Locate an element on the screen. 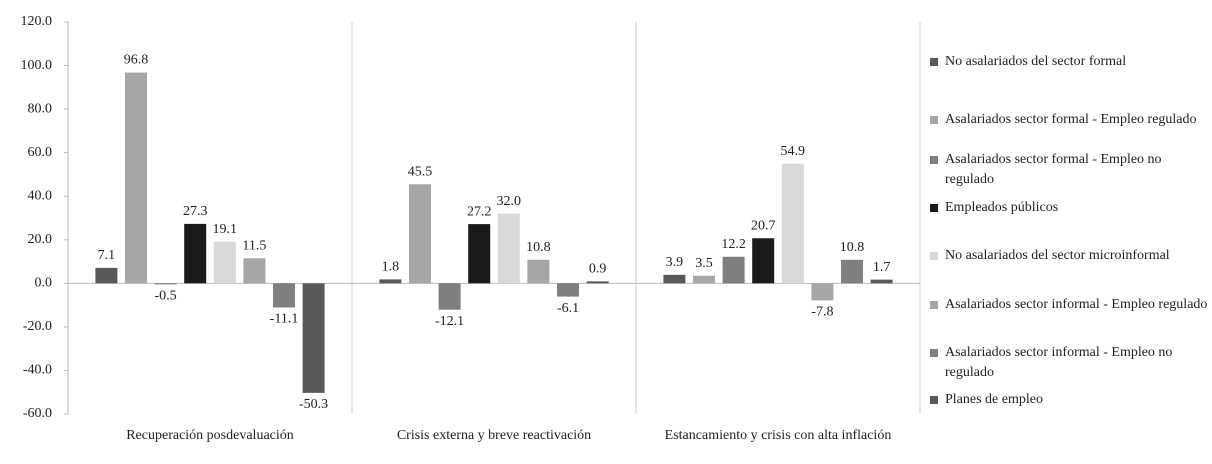  data-label: 32.0 is located at coordinates (509, 201).